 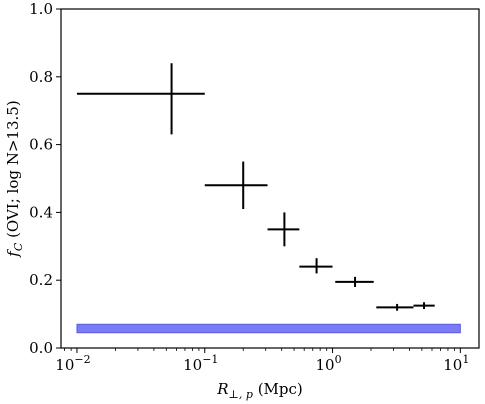 I want to click on y-tick-label: 0.2, so click(x=41, y=280).